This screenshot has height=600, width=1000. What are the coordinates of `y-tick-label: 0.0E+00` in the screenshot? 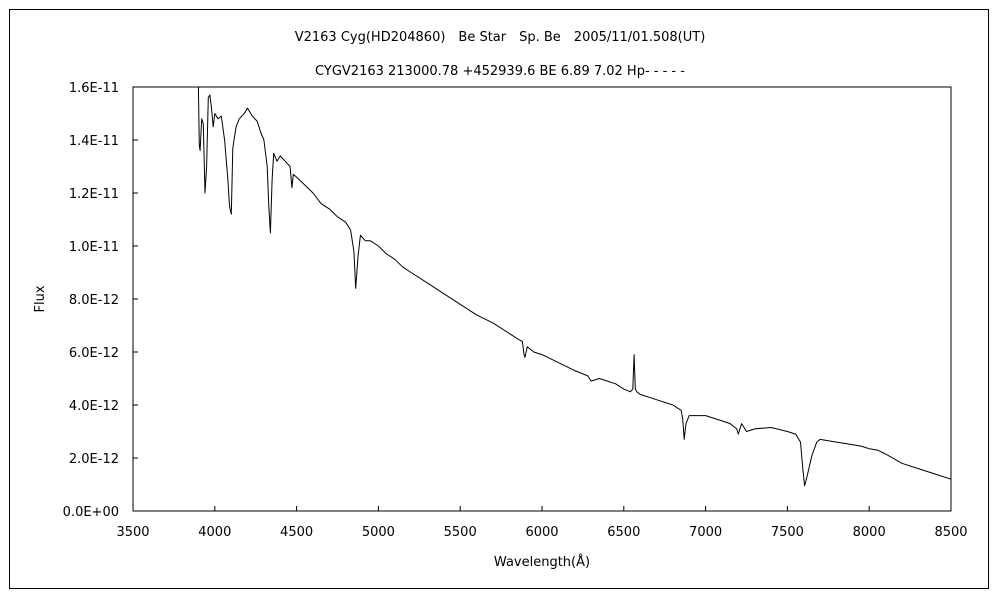 It's located at (91, 512).